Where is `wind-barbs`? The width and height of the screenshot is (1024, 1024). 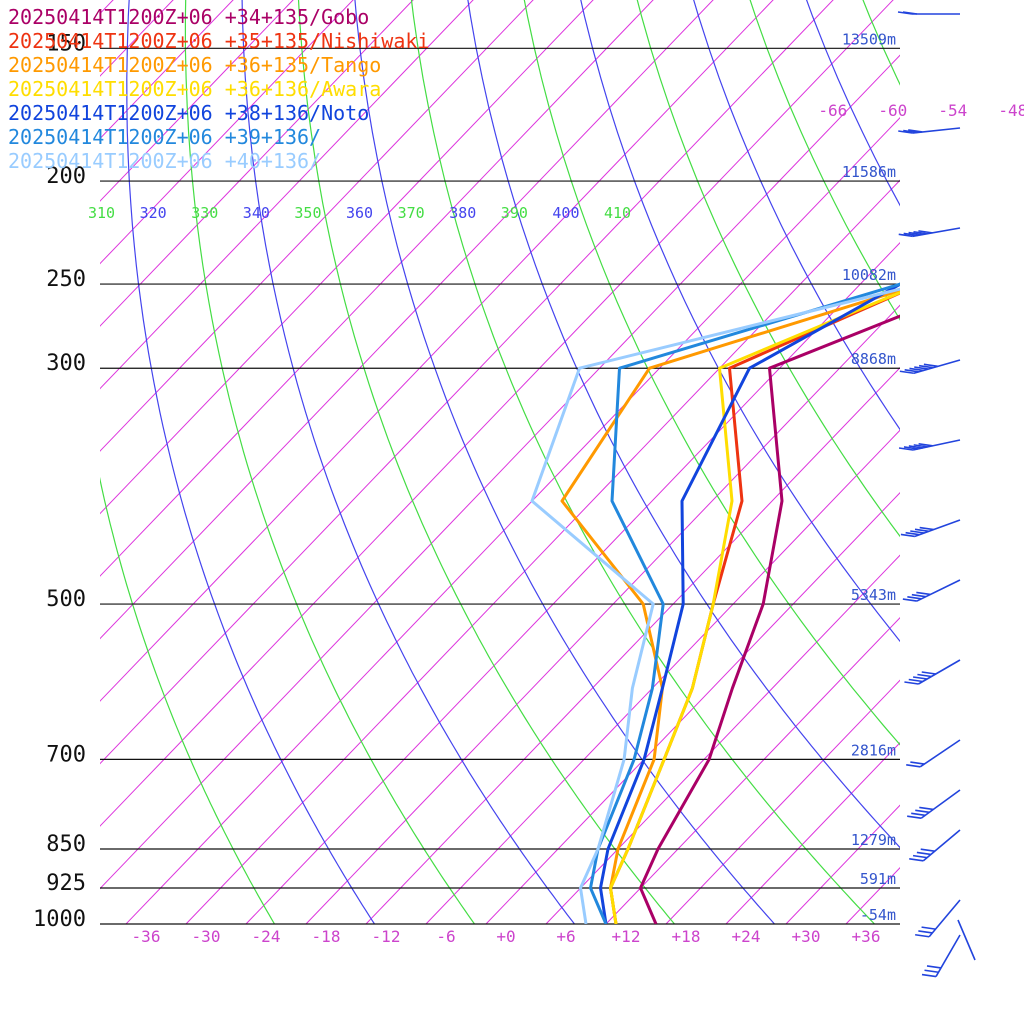 wind-barbs is located at coordinates (936, 494).